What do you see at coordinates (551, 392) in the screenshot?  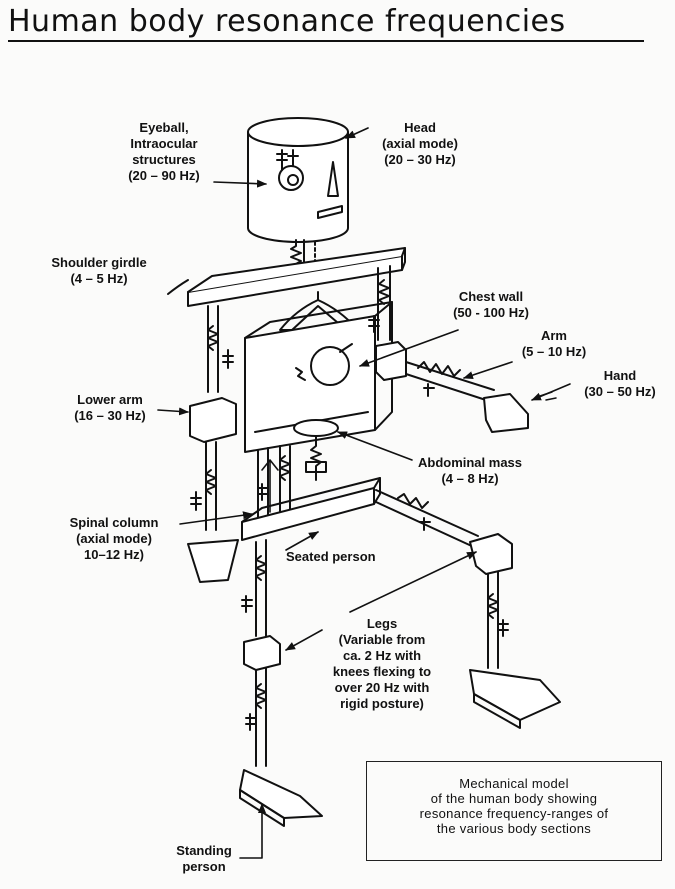 I see `pointer-hand` at bounding box center [551, 392].